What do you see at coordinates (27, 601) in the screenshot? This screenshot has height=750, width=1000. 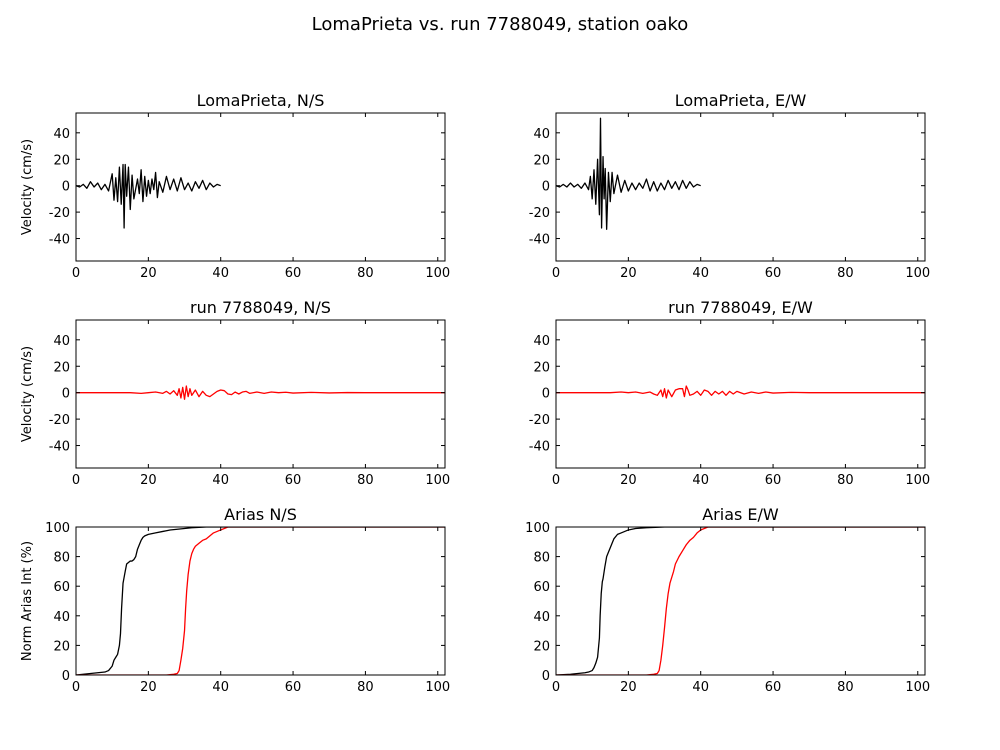 I see `y-axis-label: Norm Arias Int (%)` at bounding box center [27, 601].